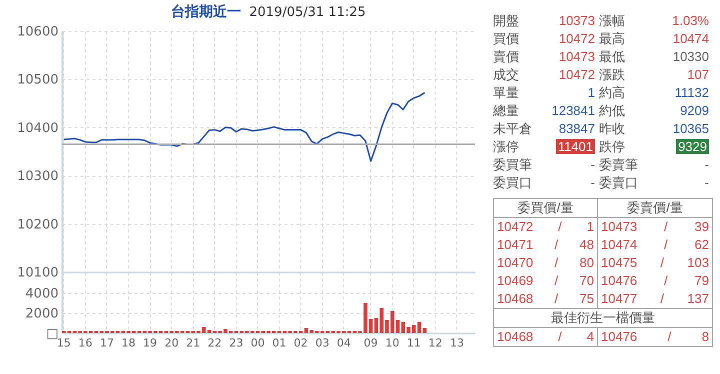  What do you see at coordinates (655, 263) in the screenshot?
I see `text: 10475 / 103` at bounding box center [655, 263].